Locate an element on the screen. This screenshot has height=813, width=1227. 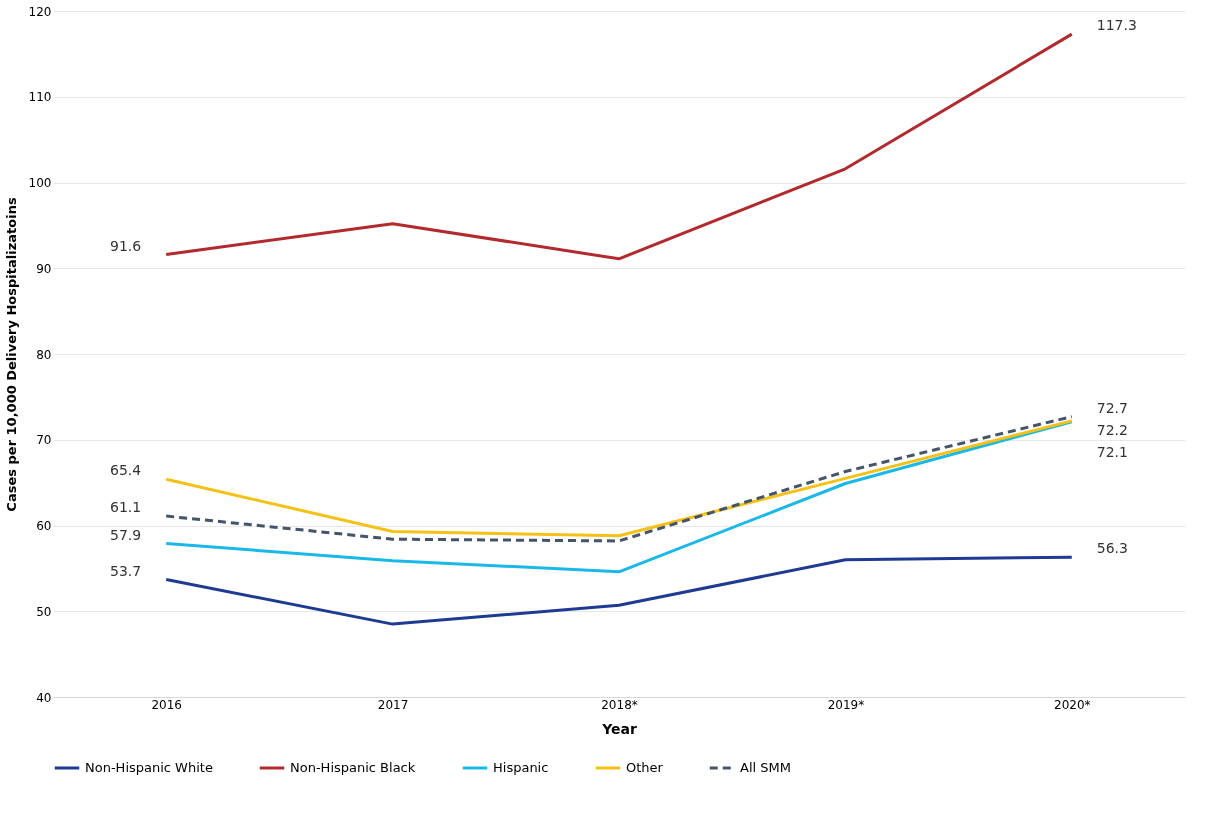
data-label: 72.2 is located at coordinates (1112, 429).